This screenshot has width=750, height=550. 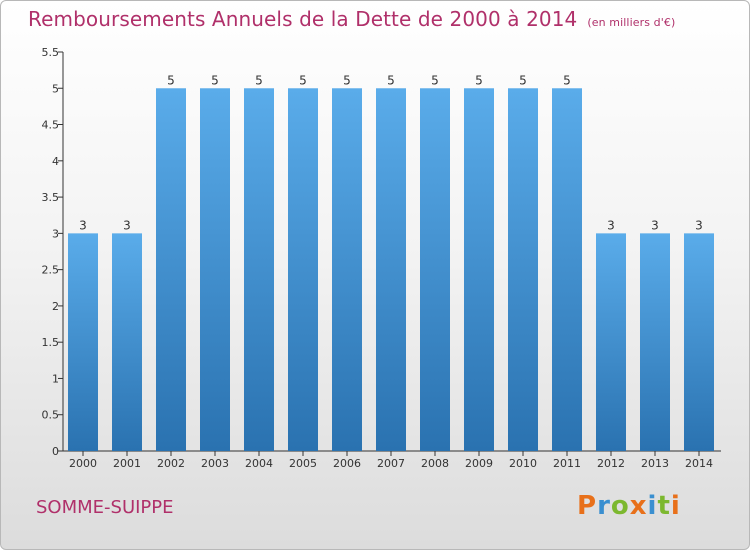 I want to click on x-tick-label: 2006, so click(x=347, y=463).